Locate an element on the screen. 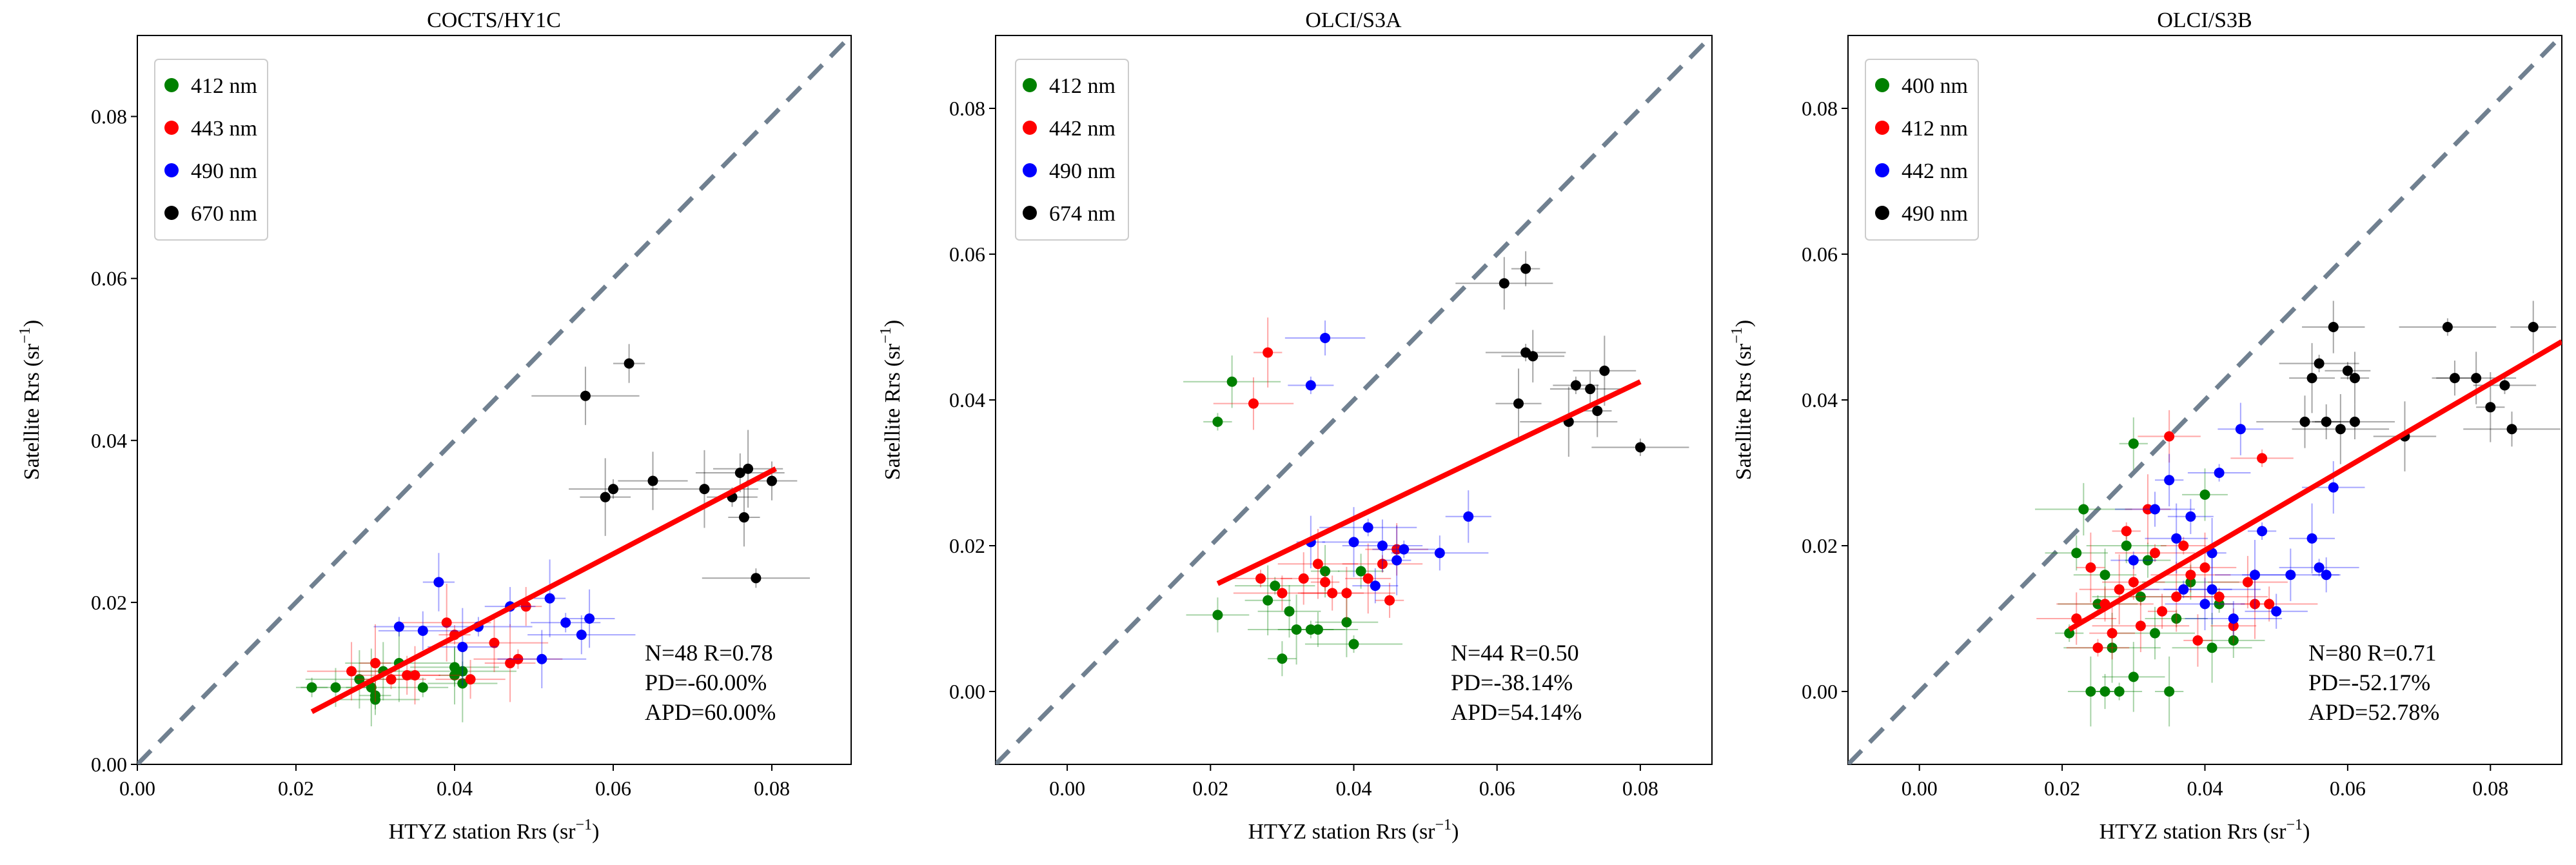 The width and height of the screenshot is (2576, 865). stats-line-apd: APD=54.14% is located at coordinates (1517, 712).